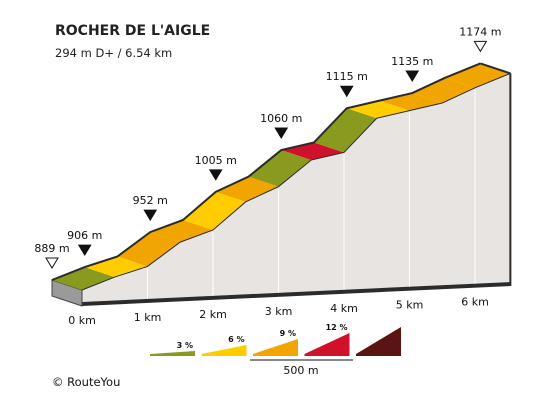 The width and height of the screenshot is (550, 400). Describe the element at coordinates (216, 160) in the screenshot. I see `elevation-label: 1005 m` at that location.